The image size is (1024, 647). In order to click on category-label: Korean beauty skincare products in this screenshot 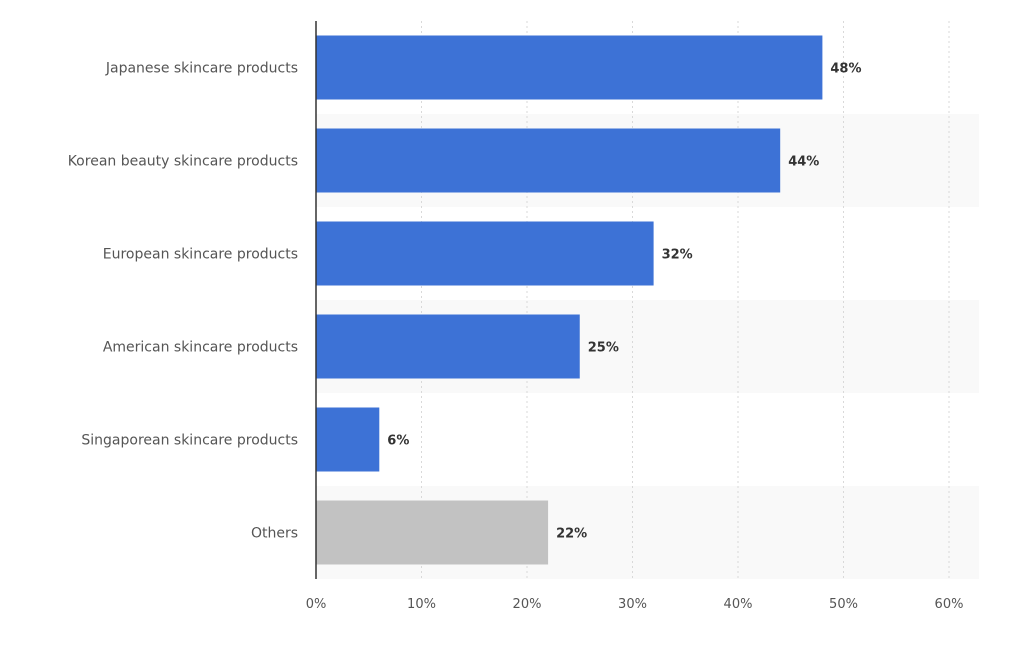, I will do `click(183, 162)`.